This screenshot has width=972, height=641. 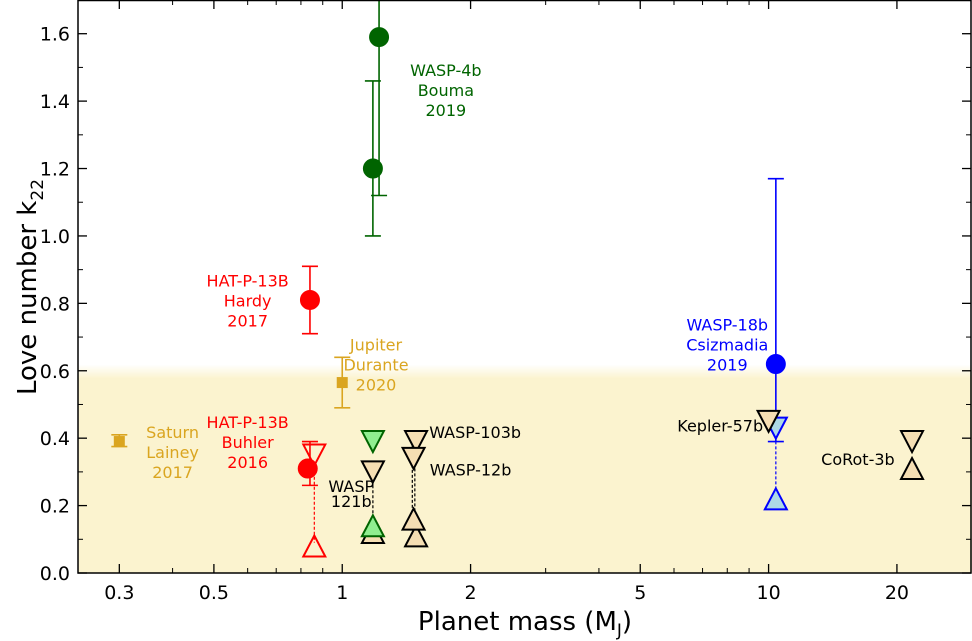 I want to click on annotation-line: WASP-4b, so click(x=445, y=70).